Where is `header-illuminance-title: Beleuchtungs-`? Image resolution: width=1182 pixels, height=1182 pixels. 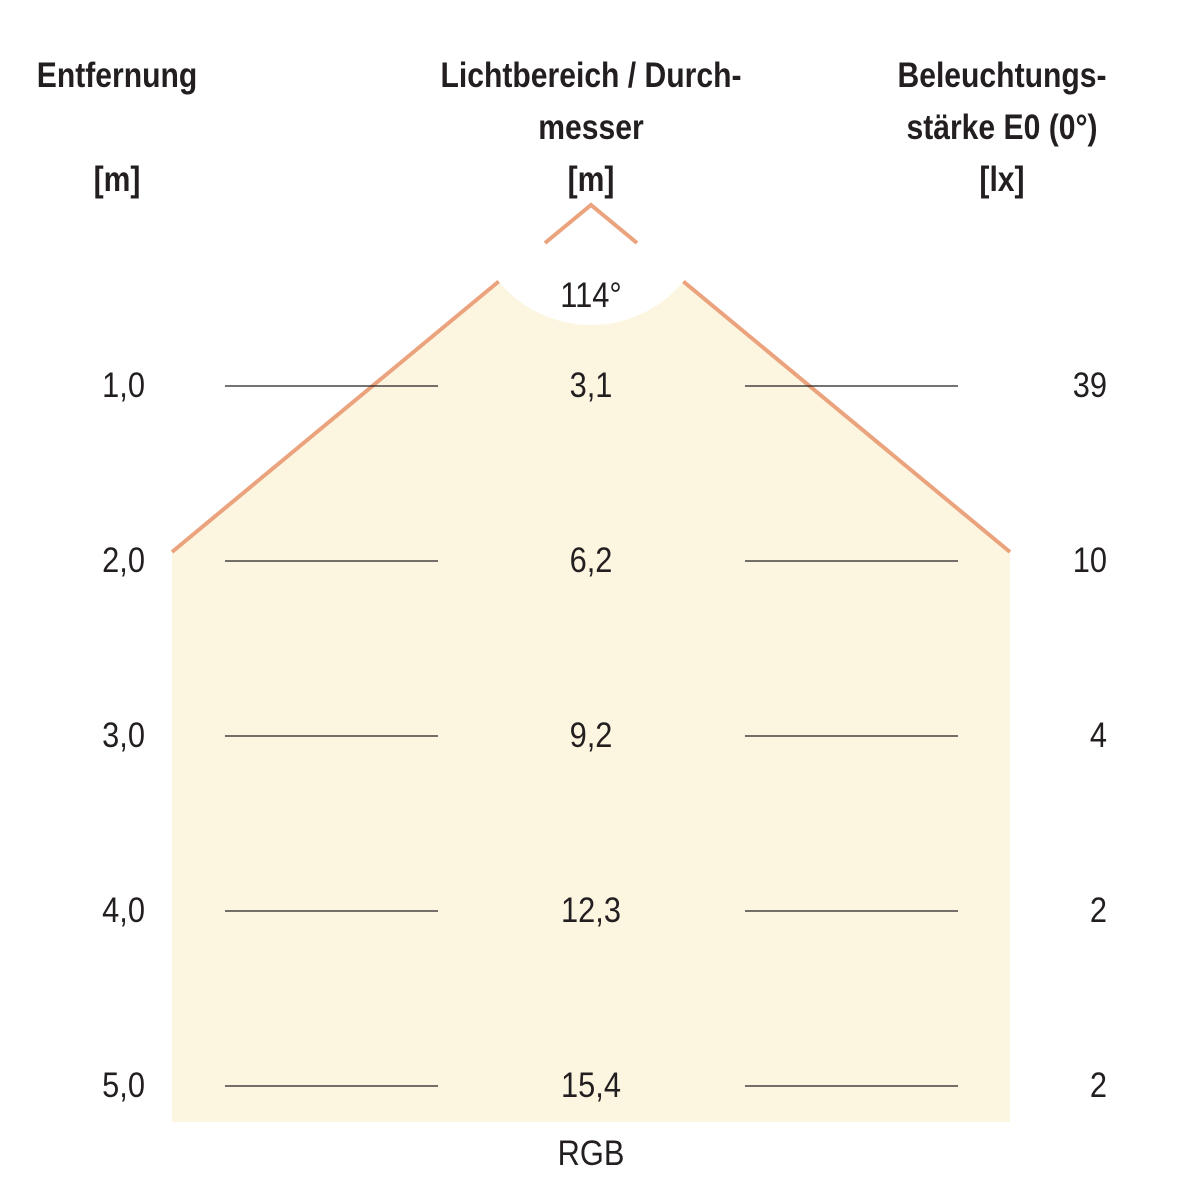
header-illuminance-title: Beleuchtungs- is located at coordinates (1002, 75).